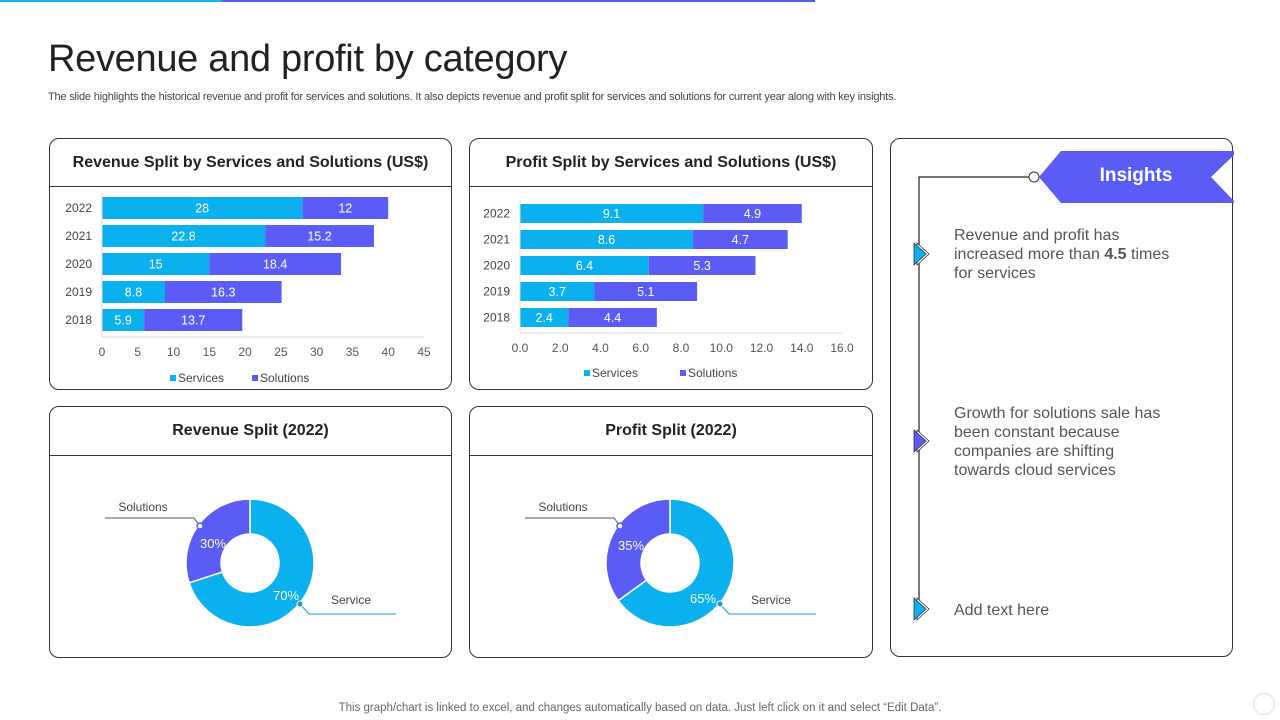 The image size is (1280, 720). I want to click on solutions-leader-line, so click(153, 522).